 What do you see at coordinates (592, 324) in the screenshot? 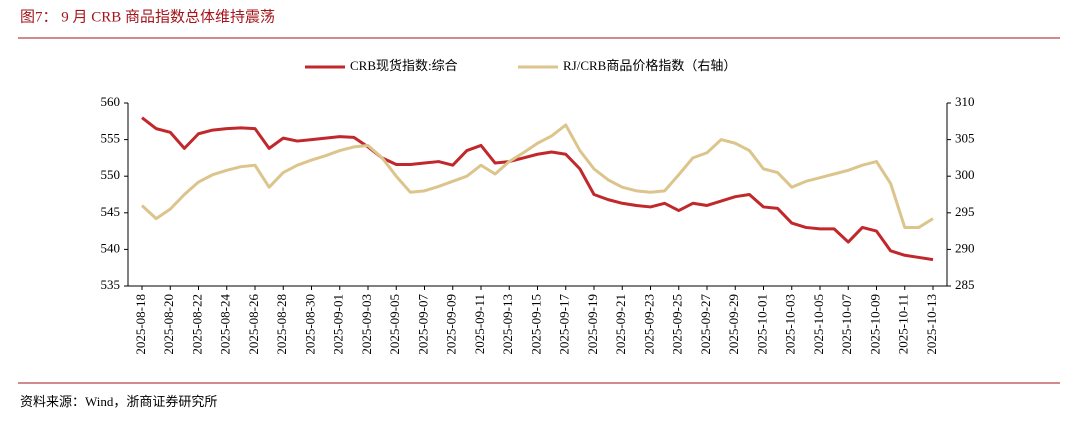
I see `x-tick-label: 2025-09-19` at bounding box center [592, 324].